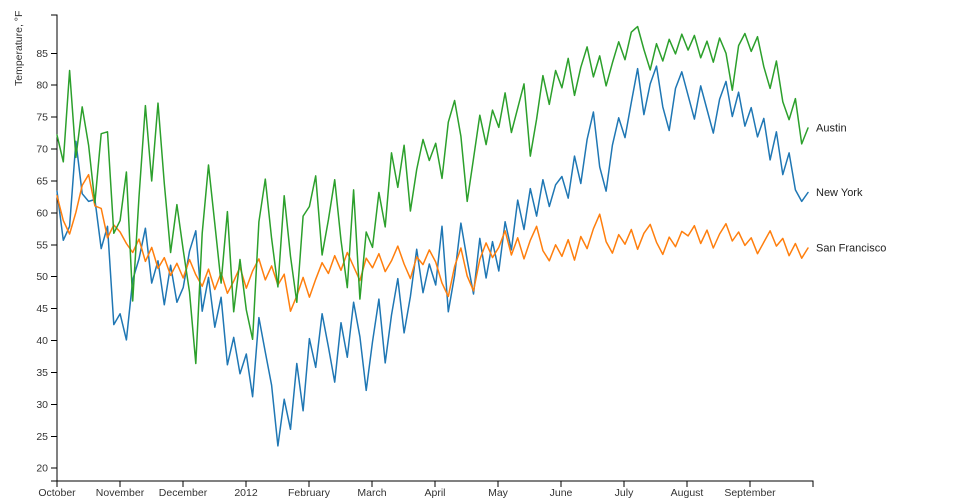  I want to click on x-tick-label-may: May, so click(498, 493).